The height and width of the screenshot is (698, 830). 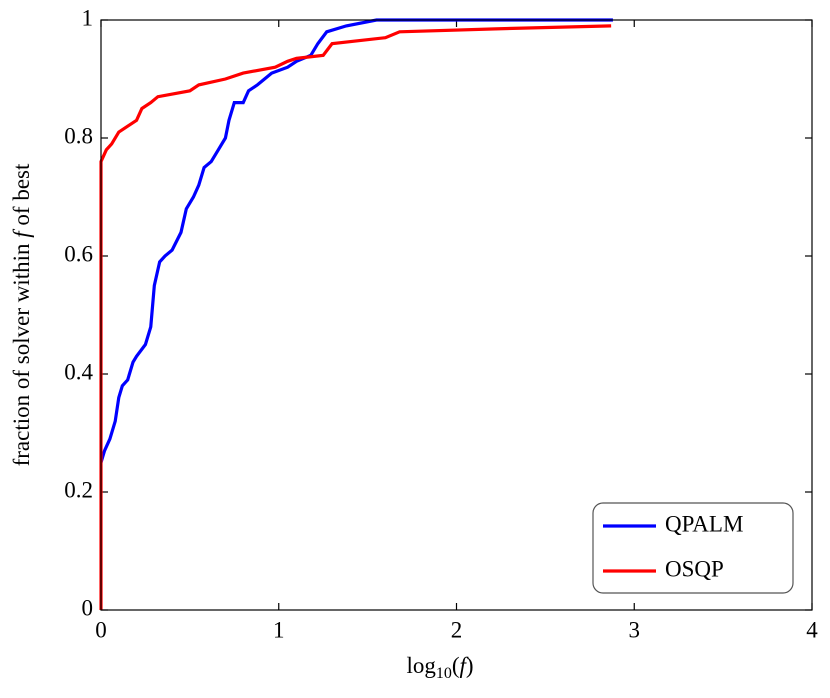 I want to click on x-axis-label: log10(f), so click(x=439, y=667).